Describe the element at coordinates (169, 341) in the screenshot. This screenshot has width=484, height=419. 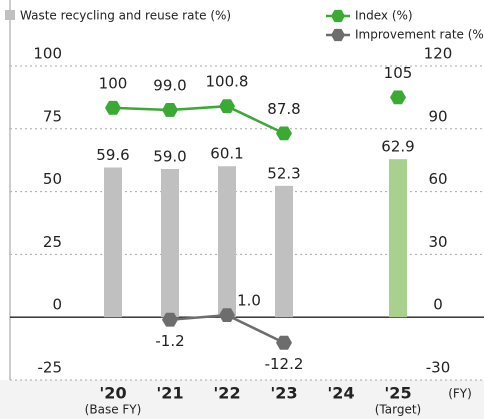
I see `line-value-label: -1.2` at that location.